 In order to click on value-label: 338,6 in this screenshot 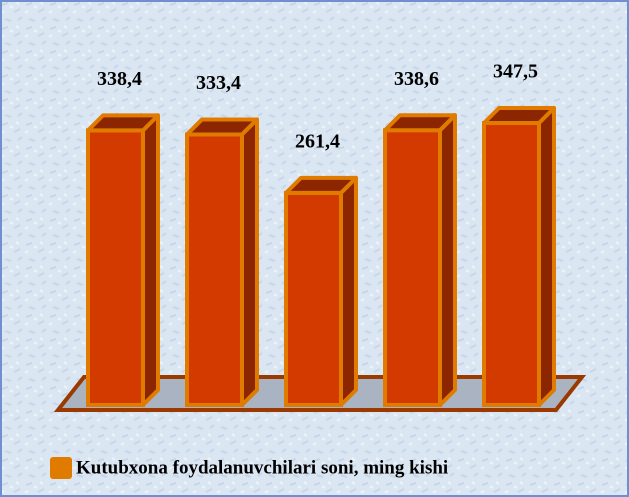, I will do `click(416, 79)`.